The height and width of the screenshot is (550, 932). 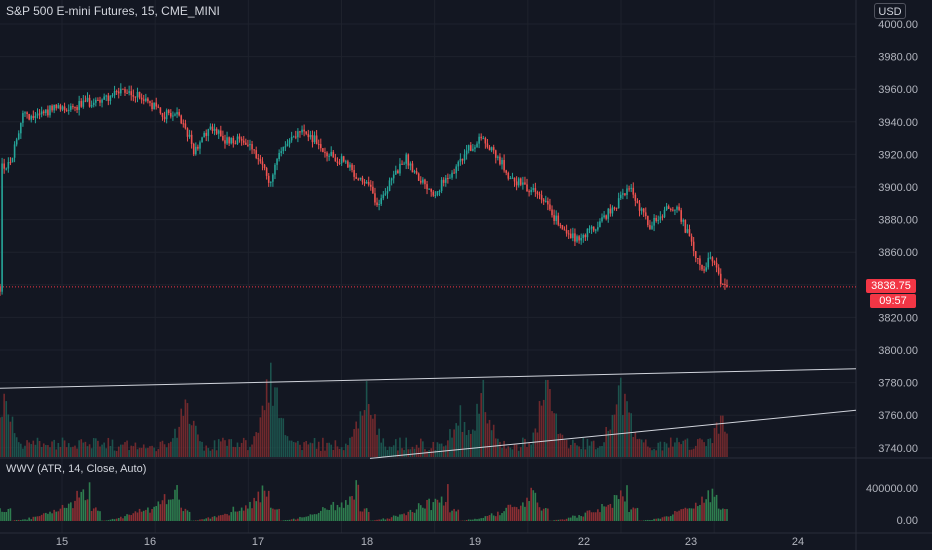 What do you see at coordinates (898, 188) in the screenshot?
I see `price-axis-tick: 3900.00` at bounding box center [898, 188].